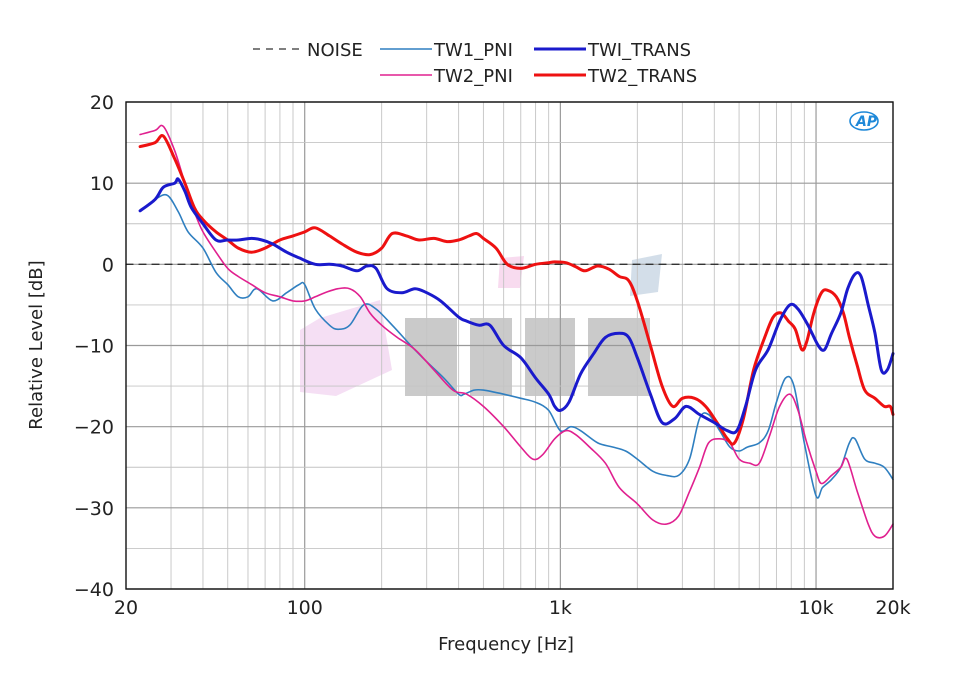 The height and width of the screenshot is (680, 960). I want to click on legend-label: TWI_TRANS, so click(639, 50).